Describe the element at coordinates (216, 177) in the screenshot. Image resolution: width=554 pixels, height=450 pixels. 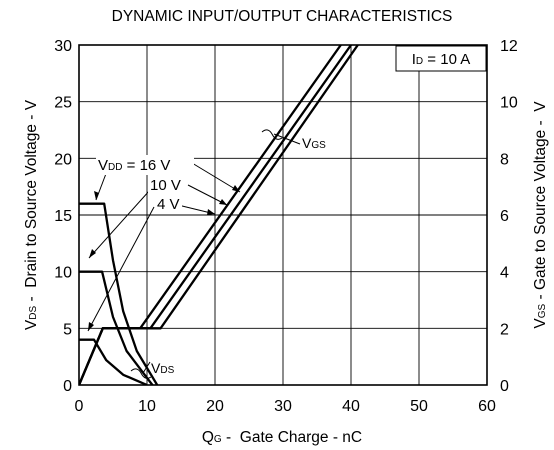
I see `vdd-arrow-16v` at that location.